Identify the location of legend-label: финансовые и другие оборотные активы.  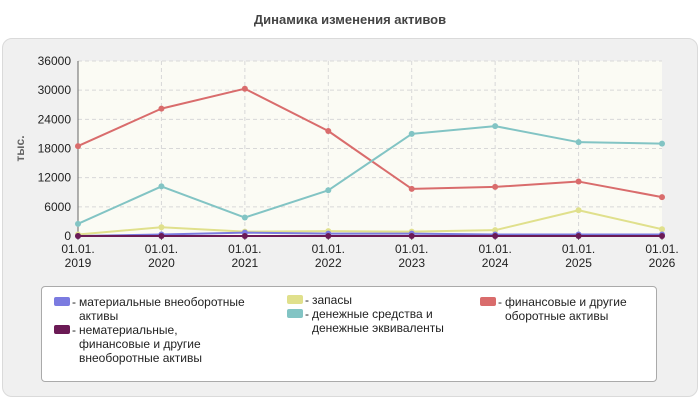
(566, 309).